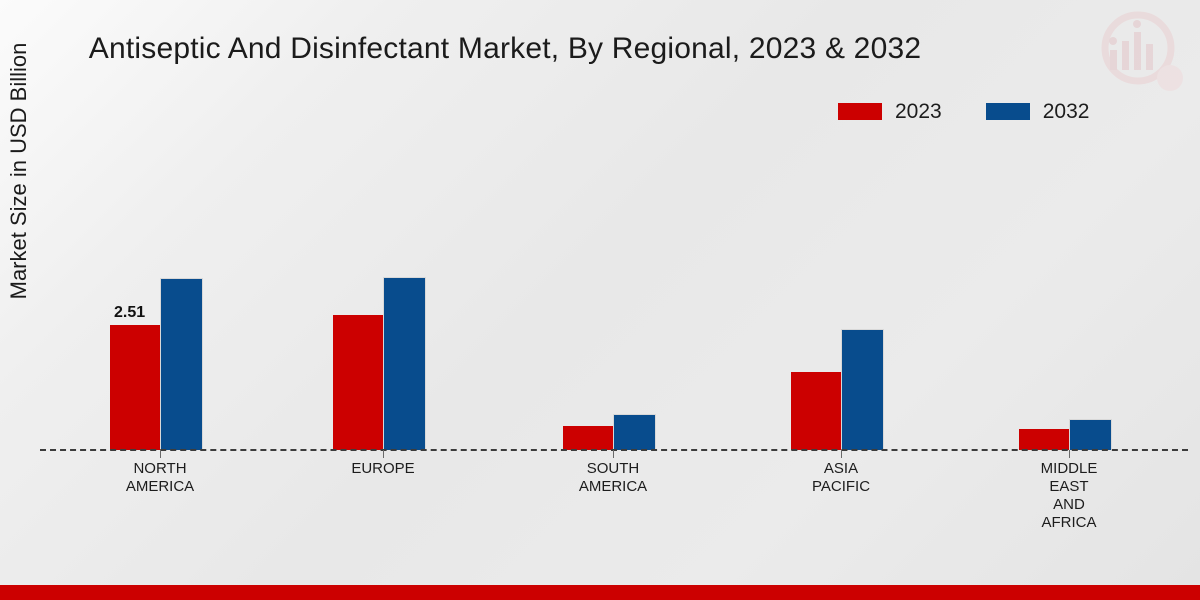 The image size is (1200, 600). What do you see at coordinates (1069, 486) in the screenshot?
I see `x-axis-label-line: EAST` at bounding box center [1069, 486].